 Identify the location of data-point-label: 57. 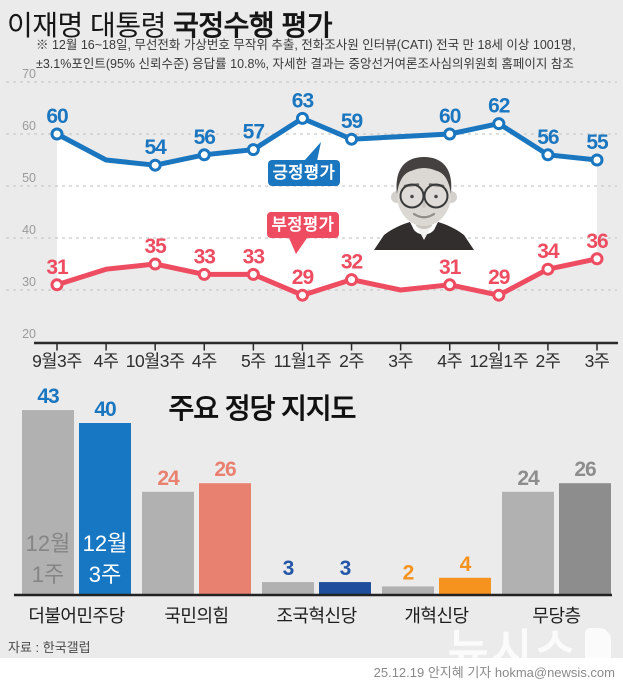
(254, 132).